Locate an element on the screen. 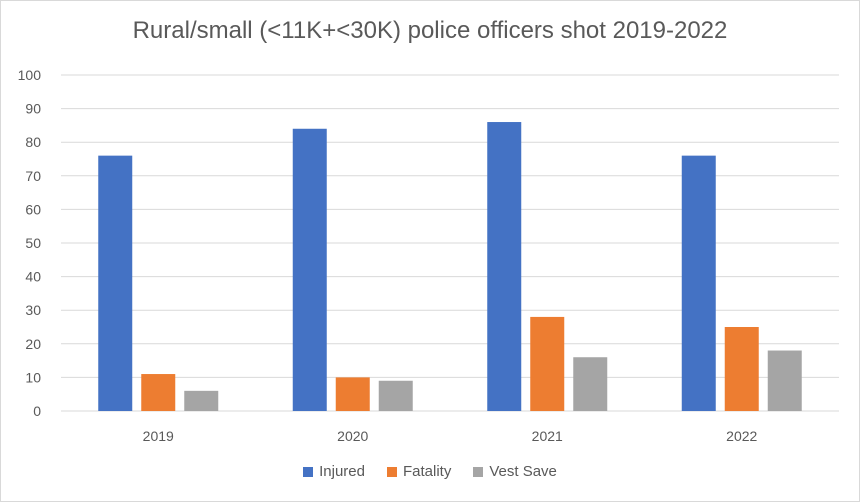 Image resolution: width=860 pixels, height=502 pixels. x-tick-label: 2021 is located at coordinates (547, 436).